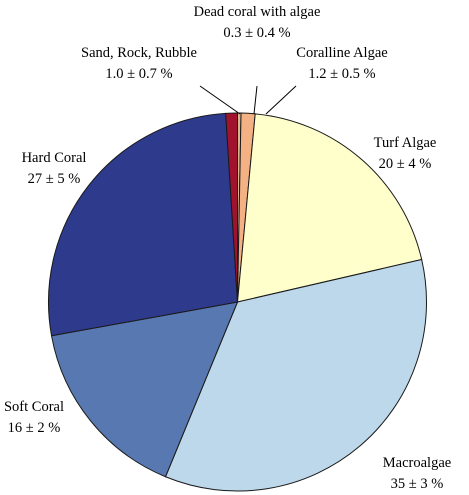  I want to click on label-macroalgae-name: Macroalgae, so click(417, 463).